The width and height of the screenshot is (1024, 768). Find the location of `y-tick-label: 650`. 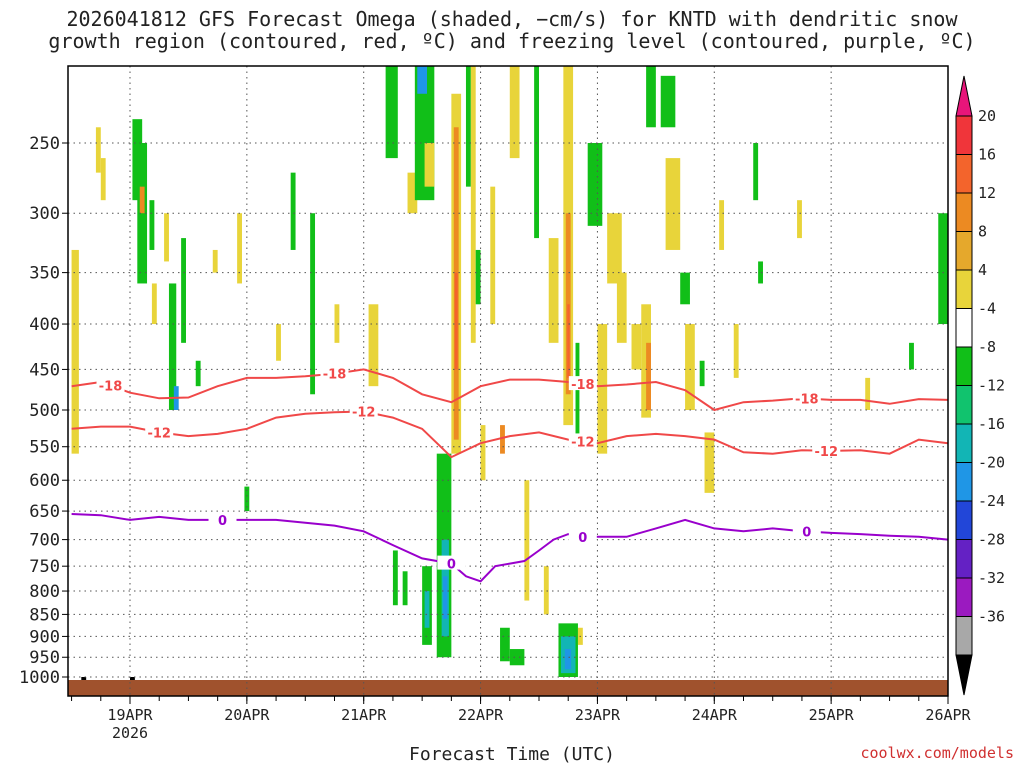

y-tick-label: 650 is located at coordinates (44, 512).